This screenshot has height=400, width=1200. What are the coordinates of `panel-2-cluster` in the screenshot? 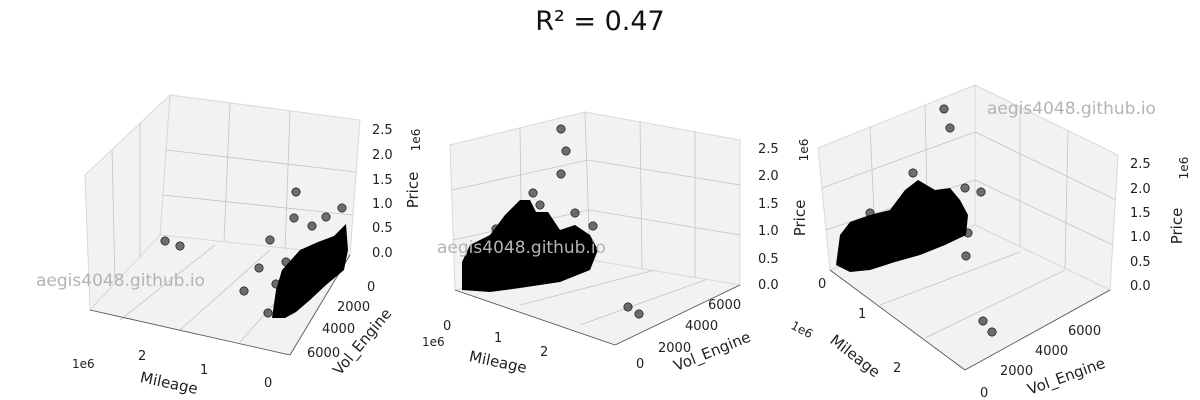 It's located at (553, 221).